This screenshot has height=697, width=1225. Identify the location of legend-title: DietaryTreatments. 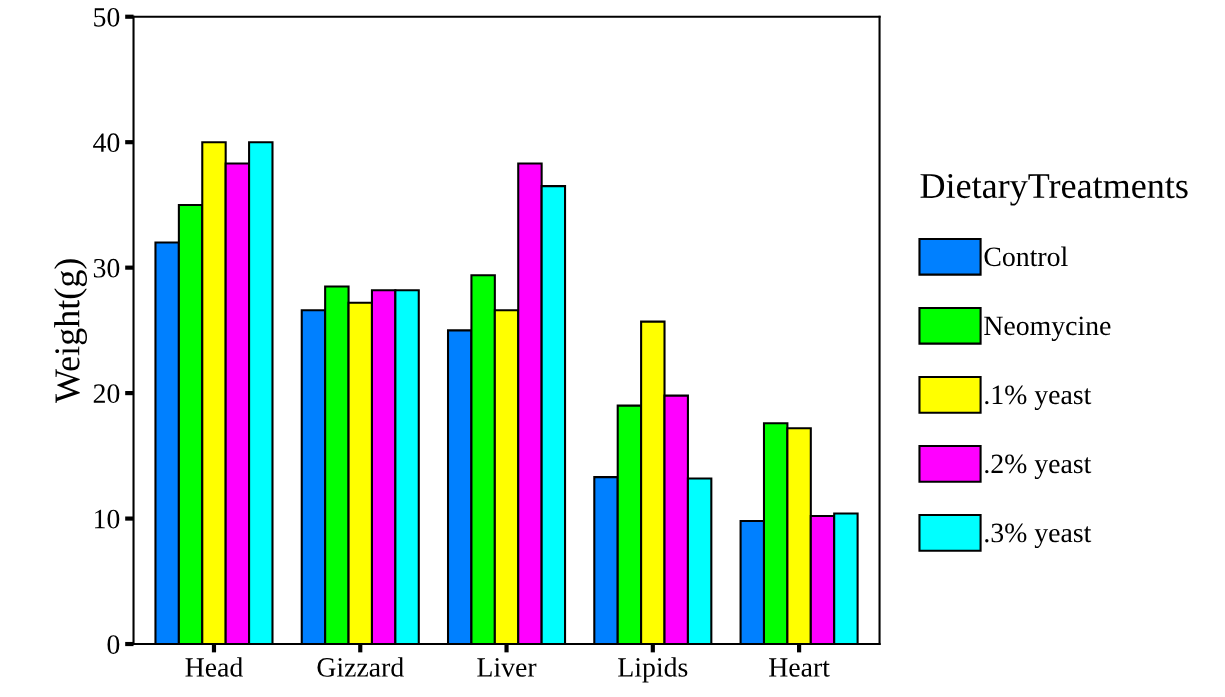
(1054, 189).